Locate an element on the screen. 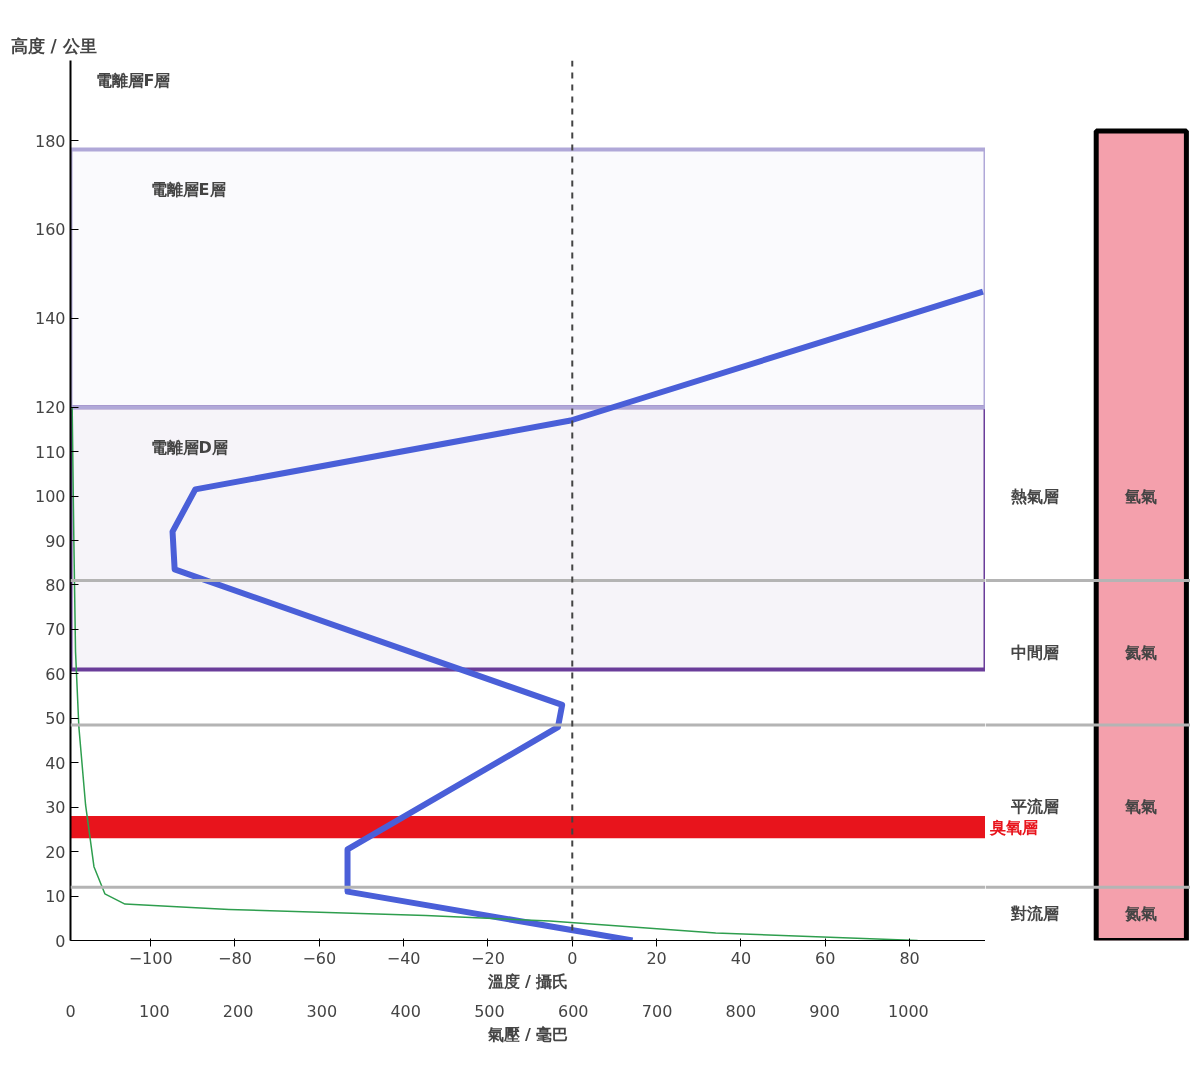  x2-tick-label: 300 is located at coordinates (322, 1011).